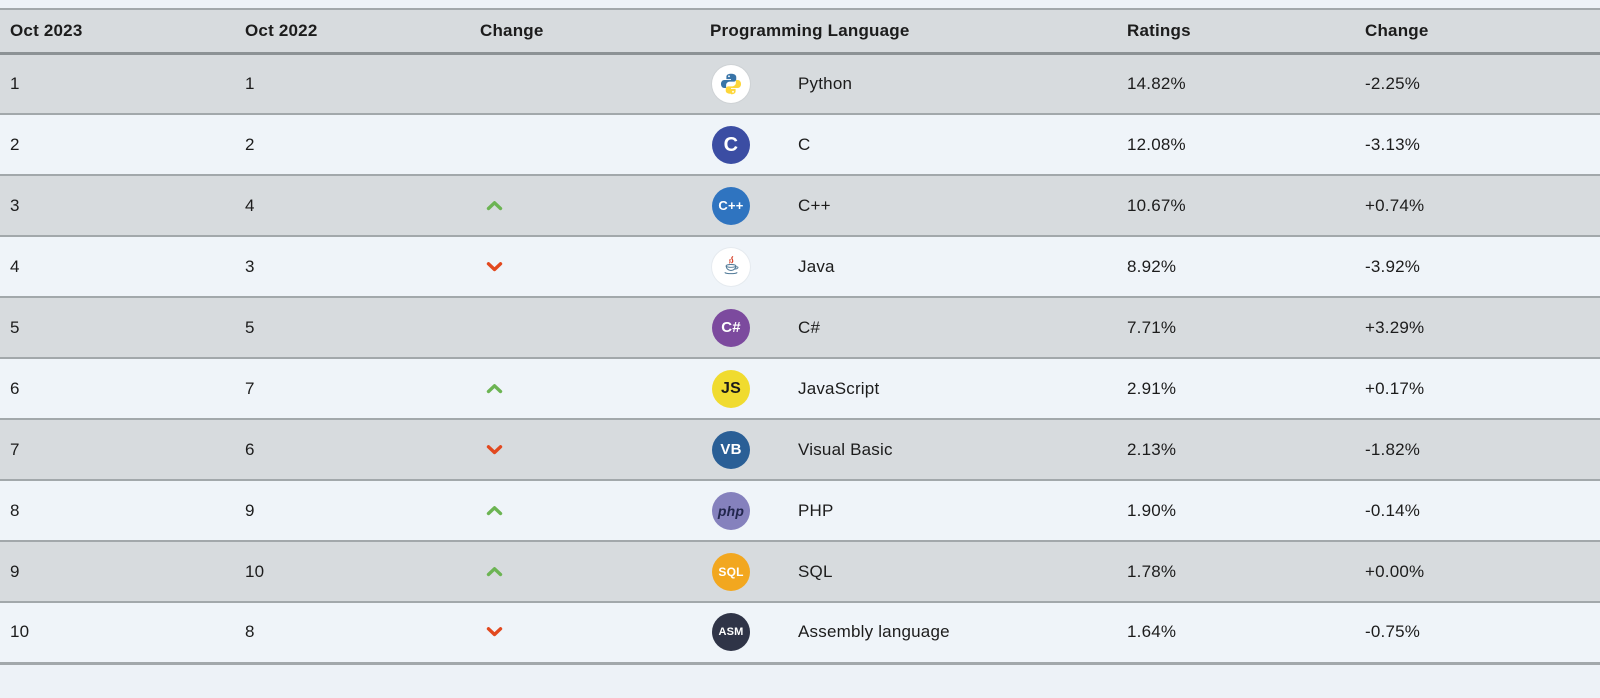 This screenshot has height=698, width=1600. I want to click on rank-2023-cell: 7, so click(15, 449).